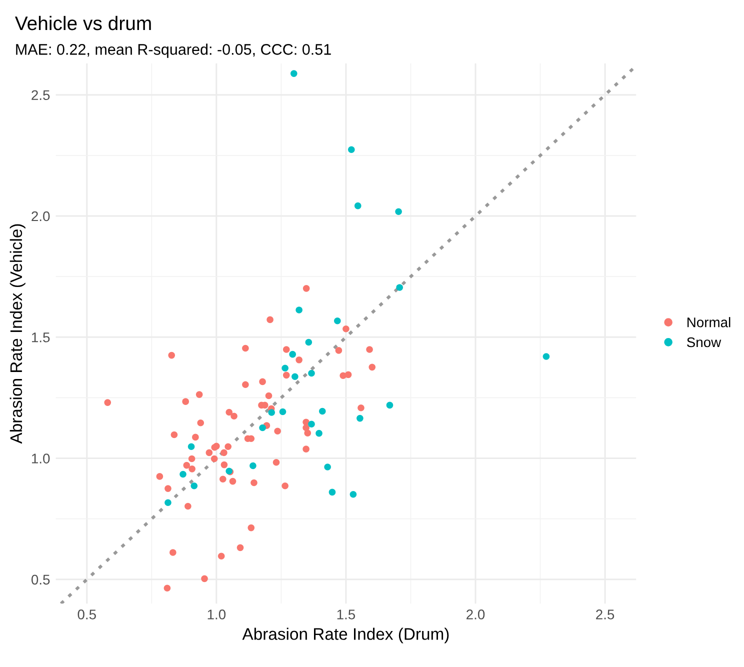 The height and width of the screenshot is (667, 744). Describe the element at coordinates (605, 615) in the screenshot. I see `x-tick-label: 2.5` at that location.